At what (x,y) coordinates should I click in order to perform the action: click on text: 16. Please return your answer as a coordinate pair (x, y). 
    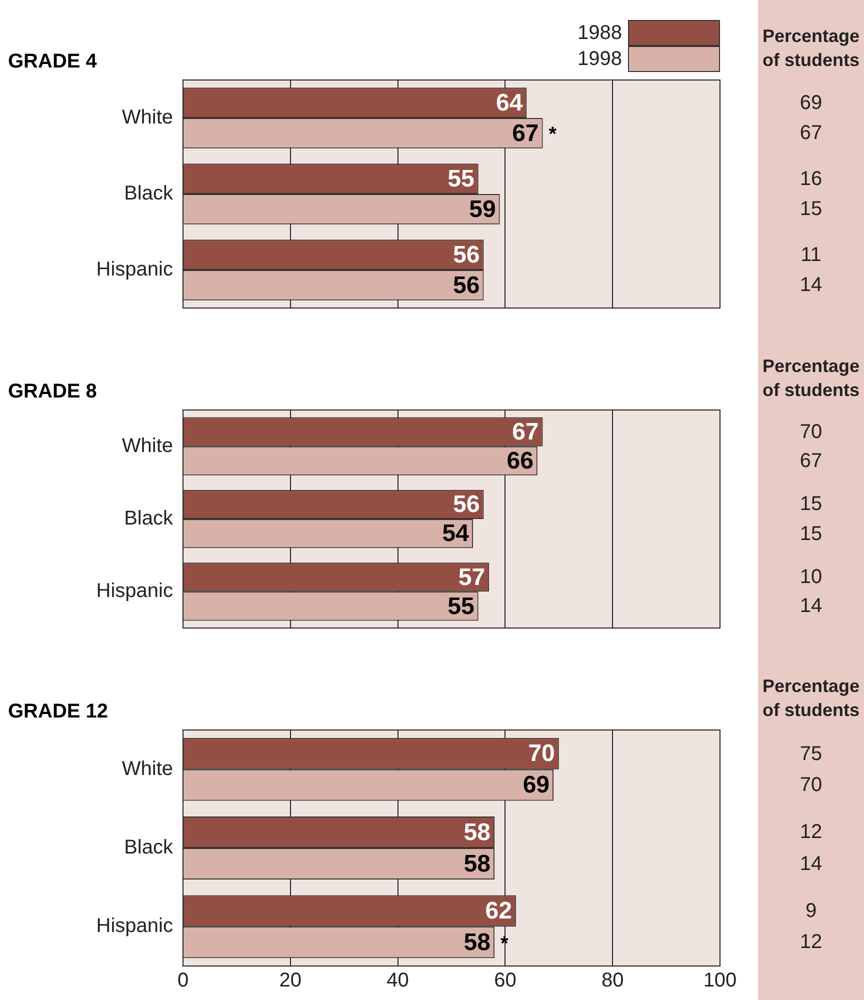
    Looking at the image, I should click on (811, 179).